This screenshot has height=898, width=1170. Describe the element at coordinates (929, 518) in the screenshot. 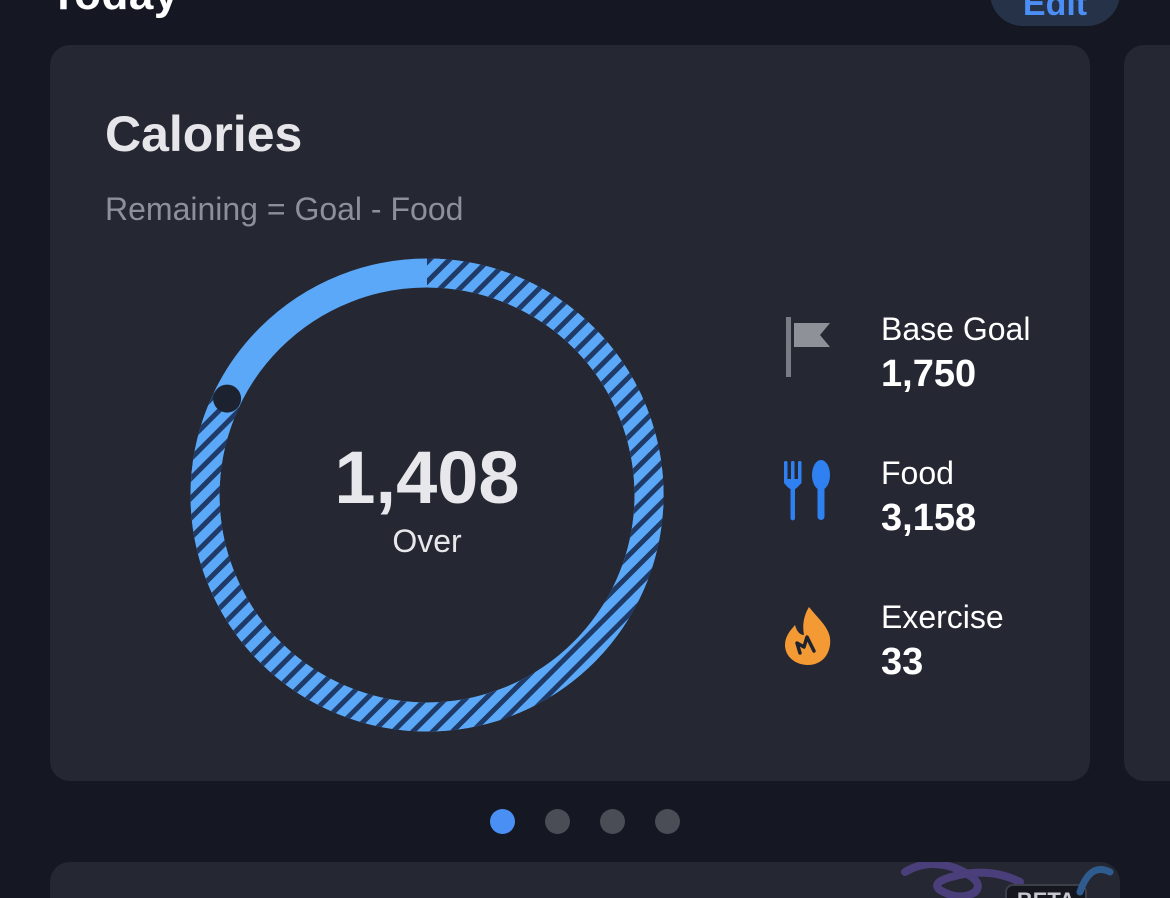

I see `stat-value: 3,158` at that location.